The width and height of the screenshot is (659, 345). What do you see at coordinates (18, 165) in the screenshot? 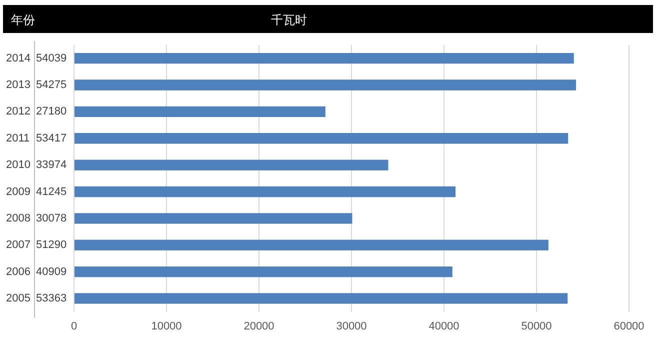
I see `y-tick-label: 2010` at bounding box center [18, 165].